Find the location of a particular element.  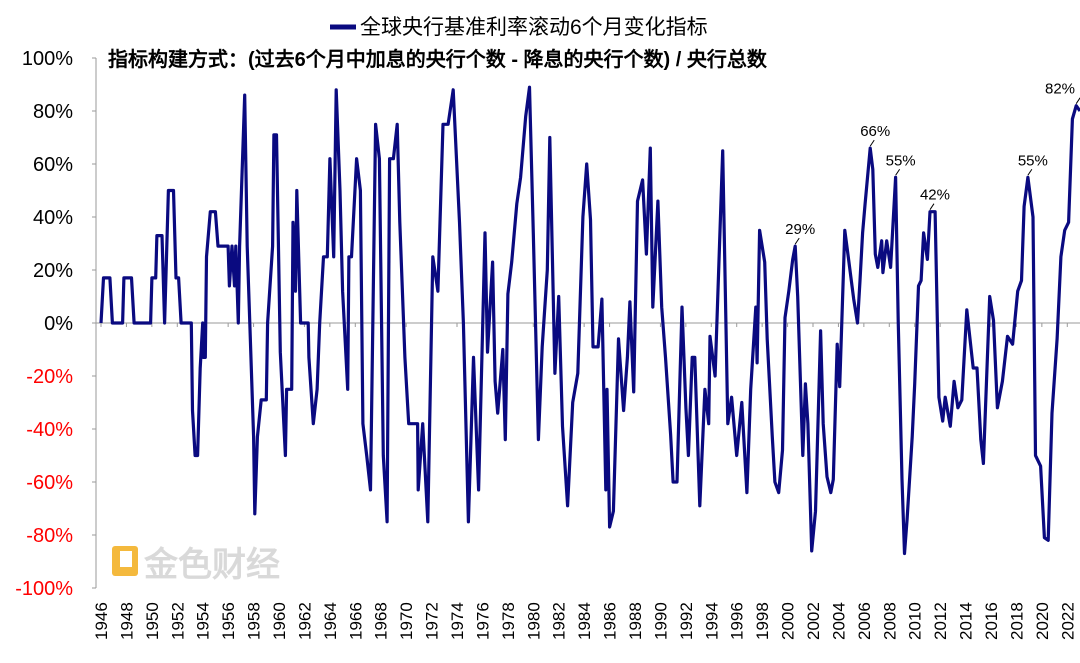

y-tick-label: 100% is located at coordinates (47, 59).